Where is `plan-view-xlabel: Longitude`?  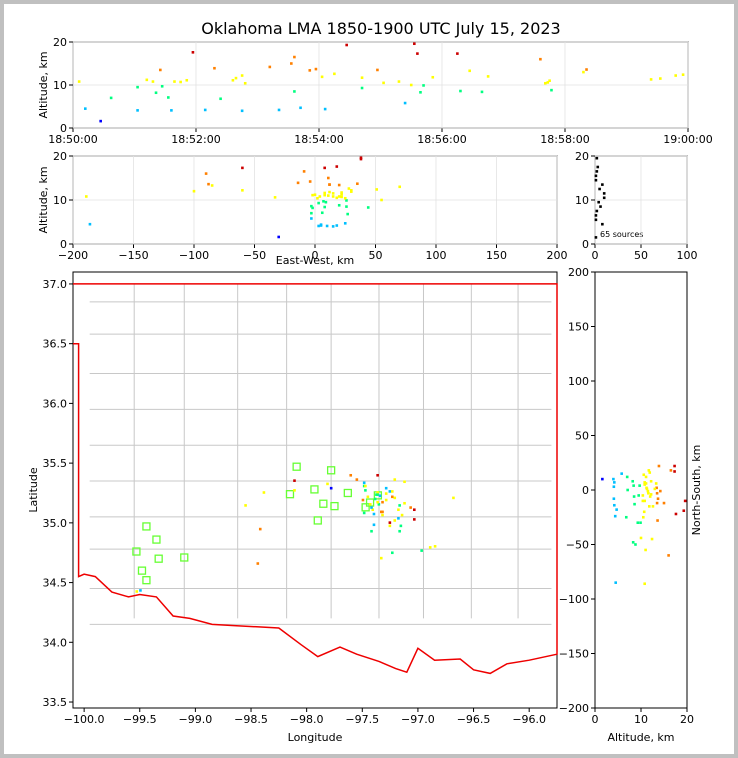 plan-view-xlabel: Longitude is located at coordinates (315, 737).